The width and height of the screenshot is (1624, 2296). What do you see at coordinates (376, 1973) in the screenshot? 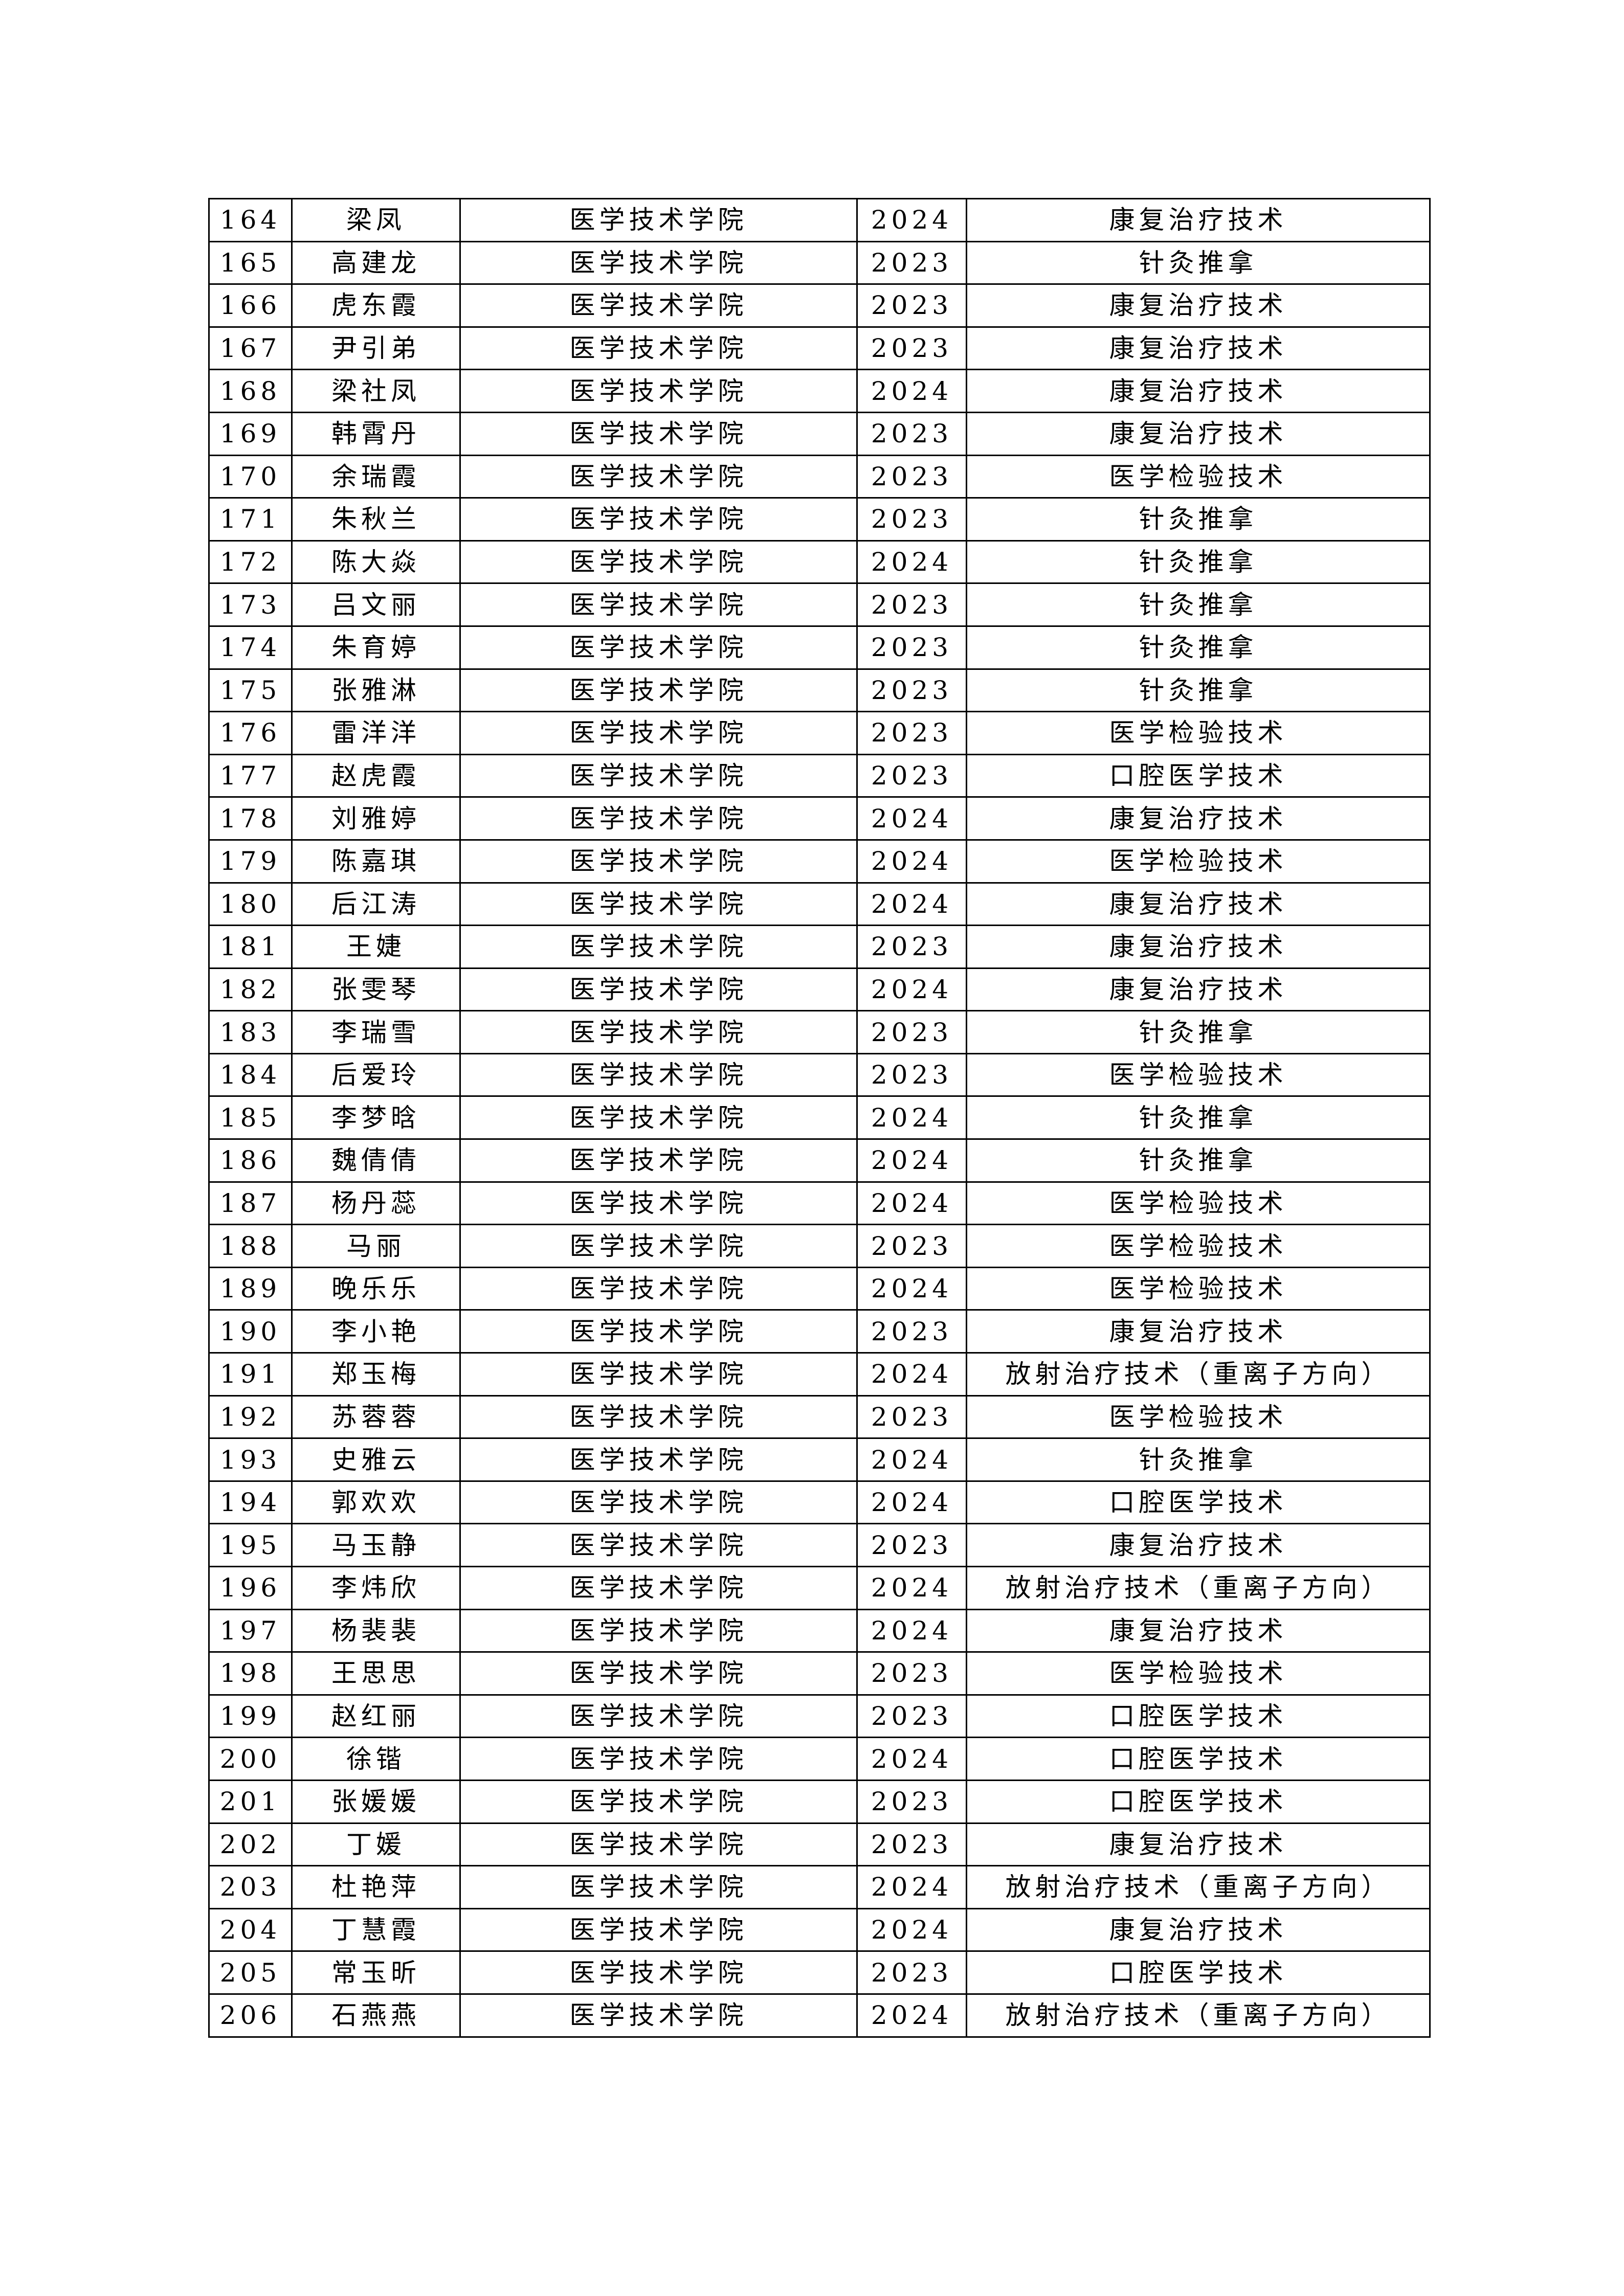
I see `student-name-cell: 常玉昕` at bounding box center [376, 1973].